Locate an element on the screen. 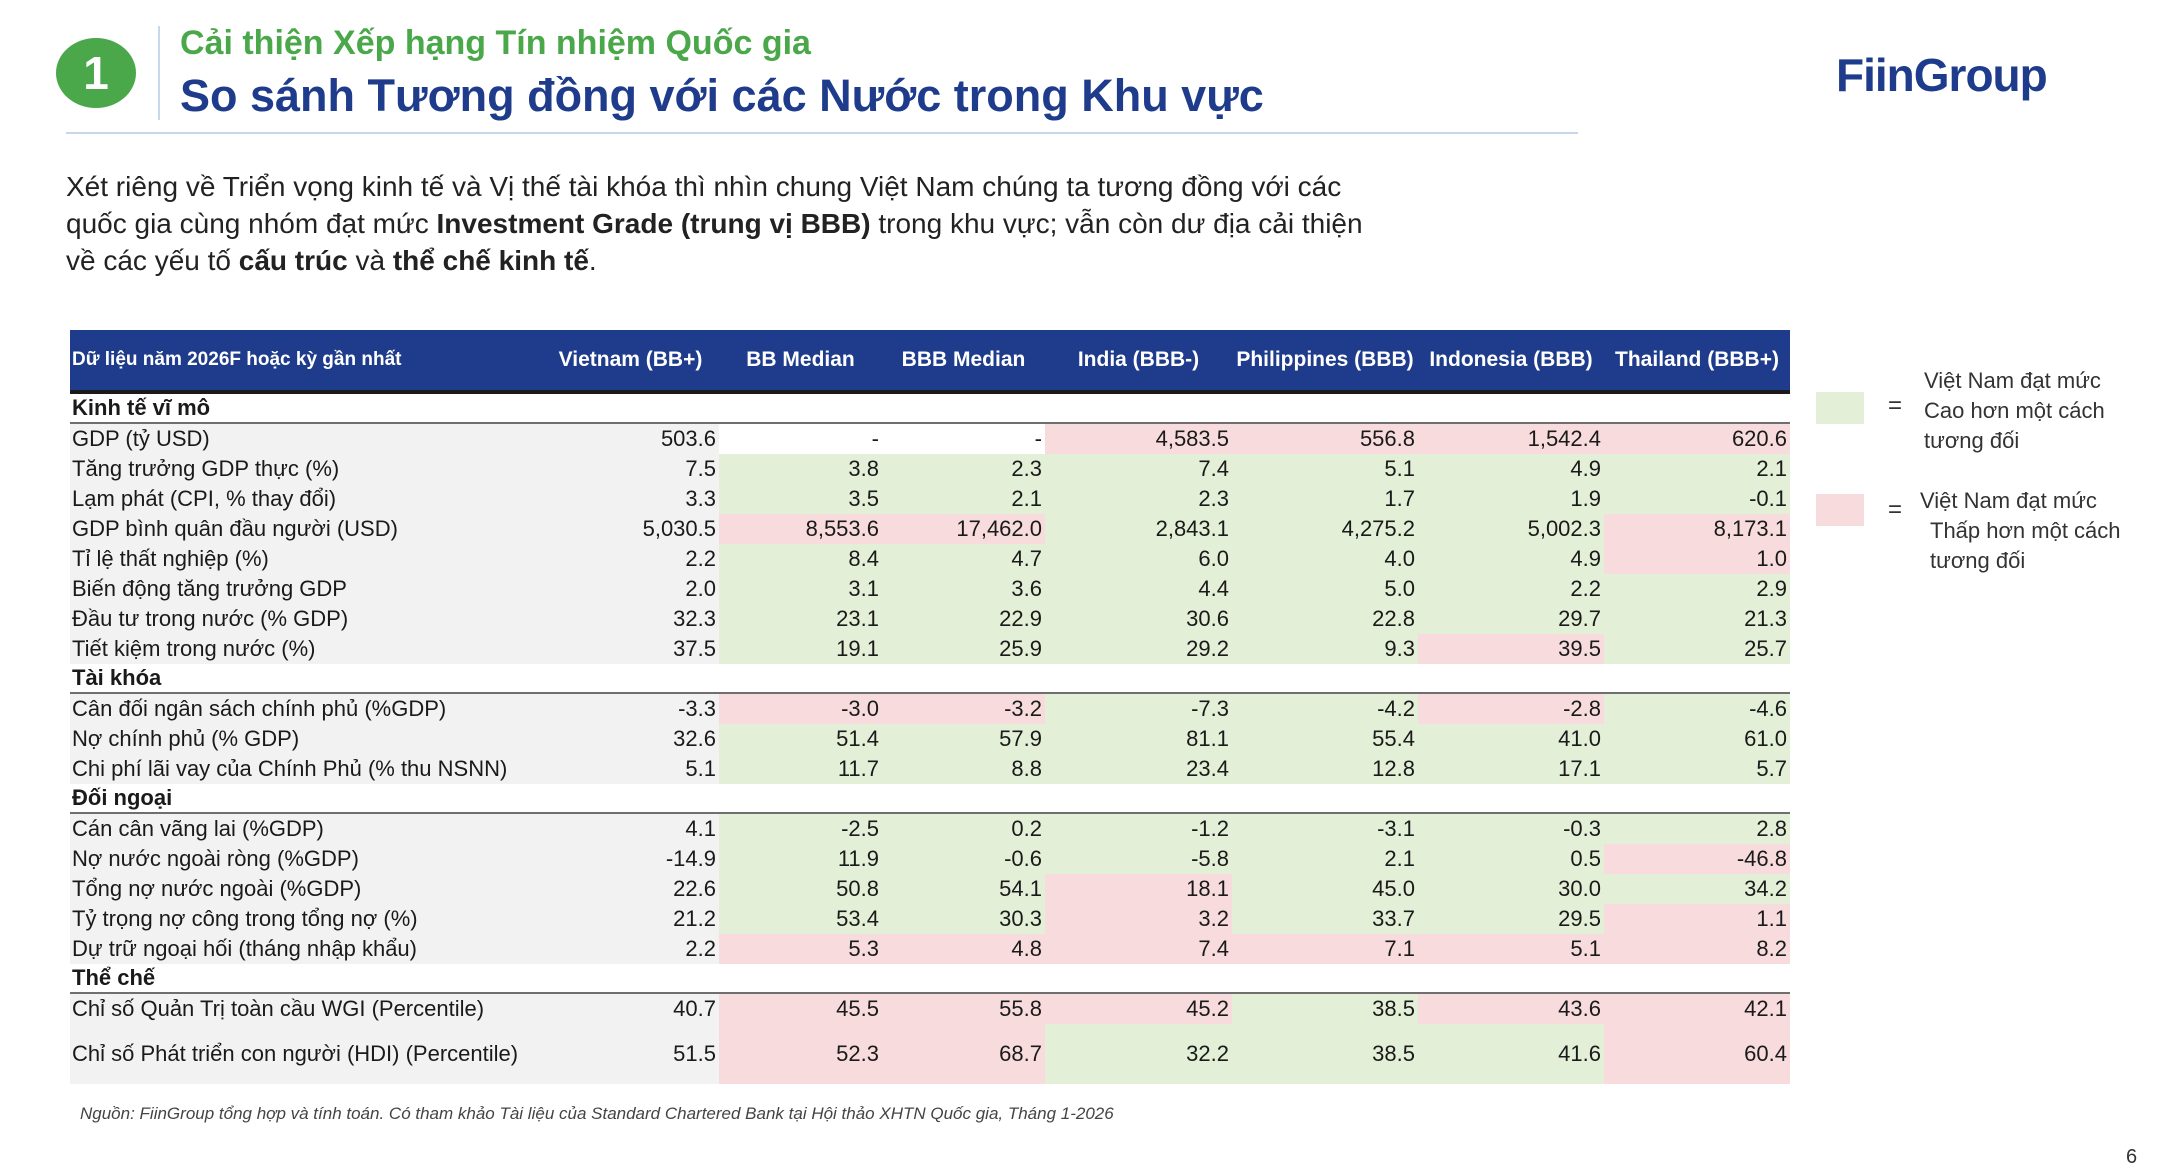 The width and height of the screenshot is (2164, 1169). legend-line: Cao hơn một cách is located at coordinates (2014, 410).